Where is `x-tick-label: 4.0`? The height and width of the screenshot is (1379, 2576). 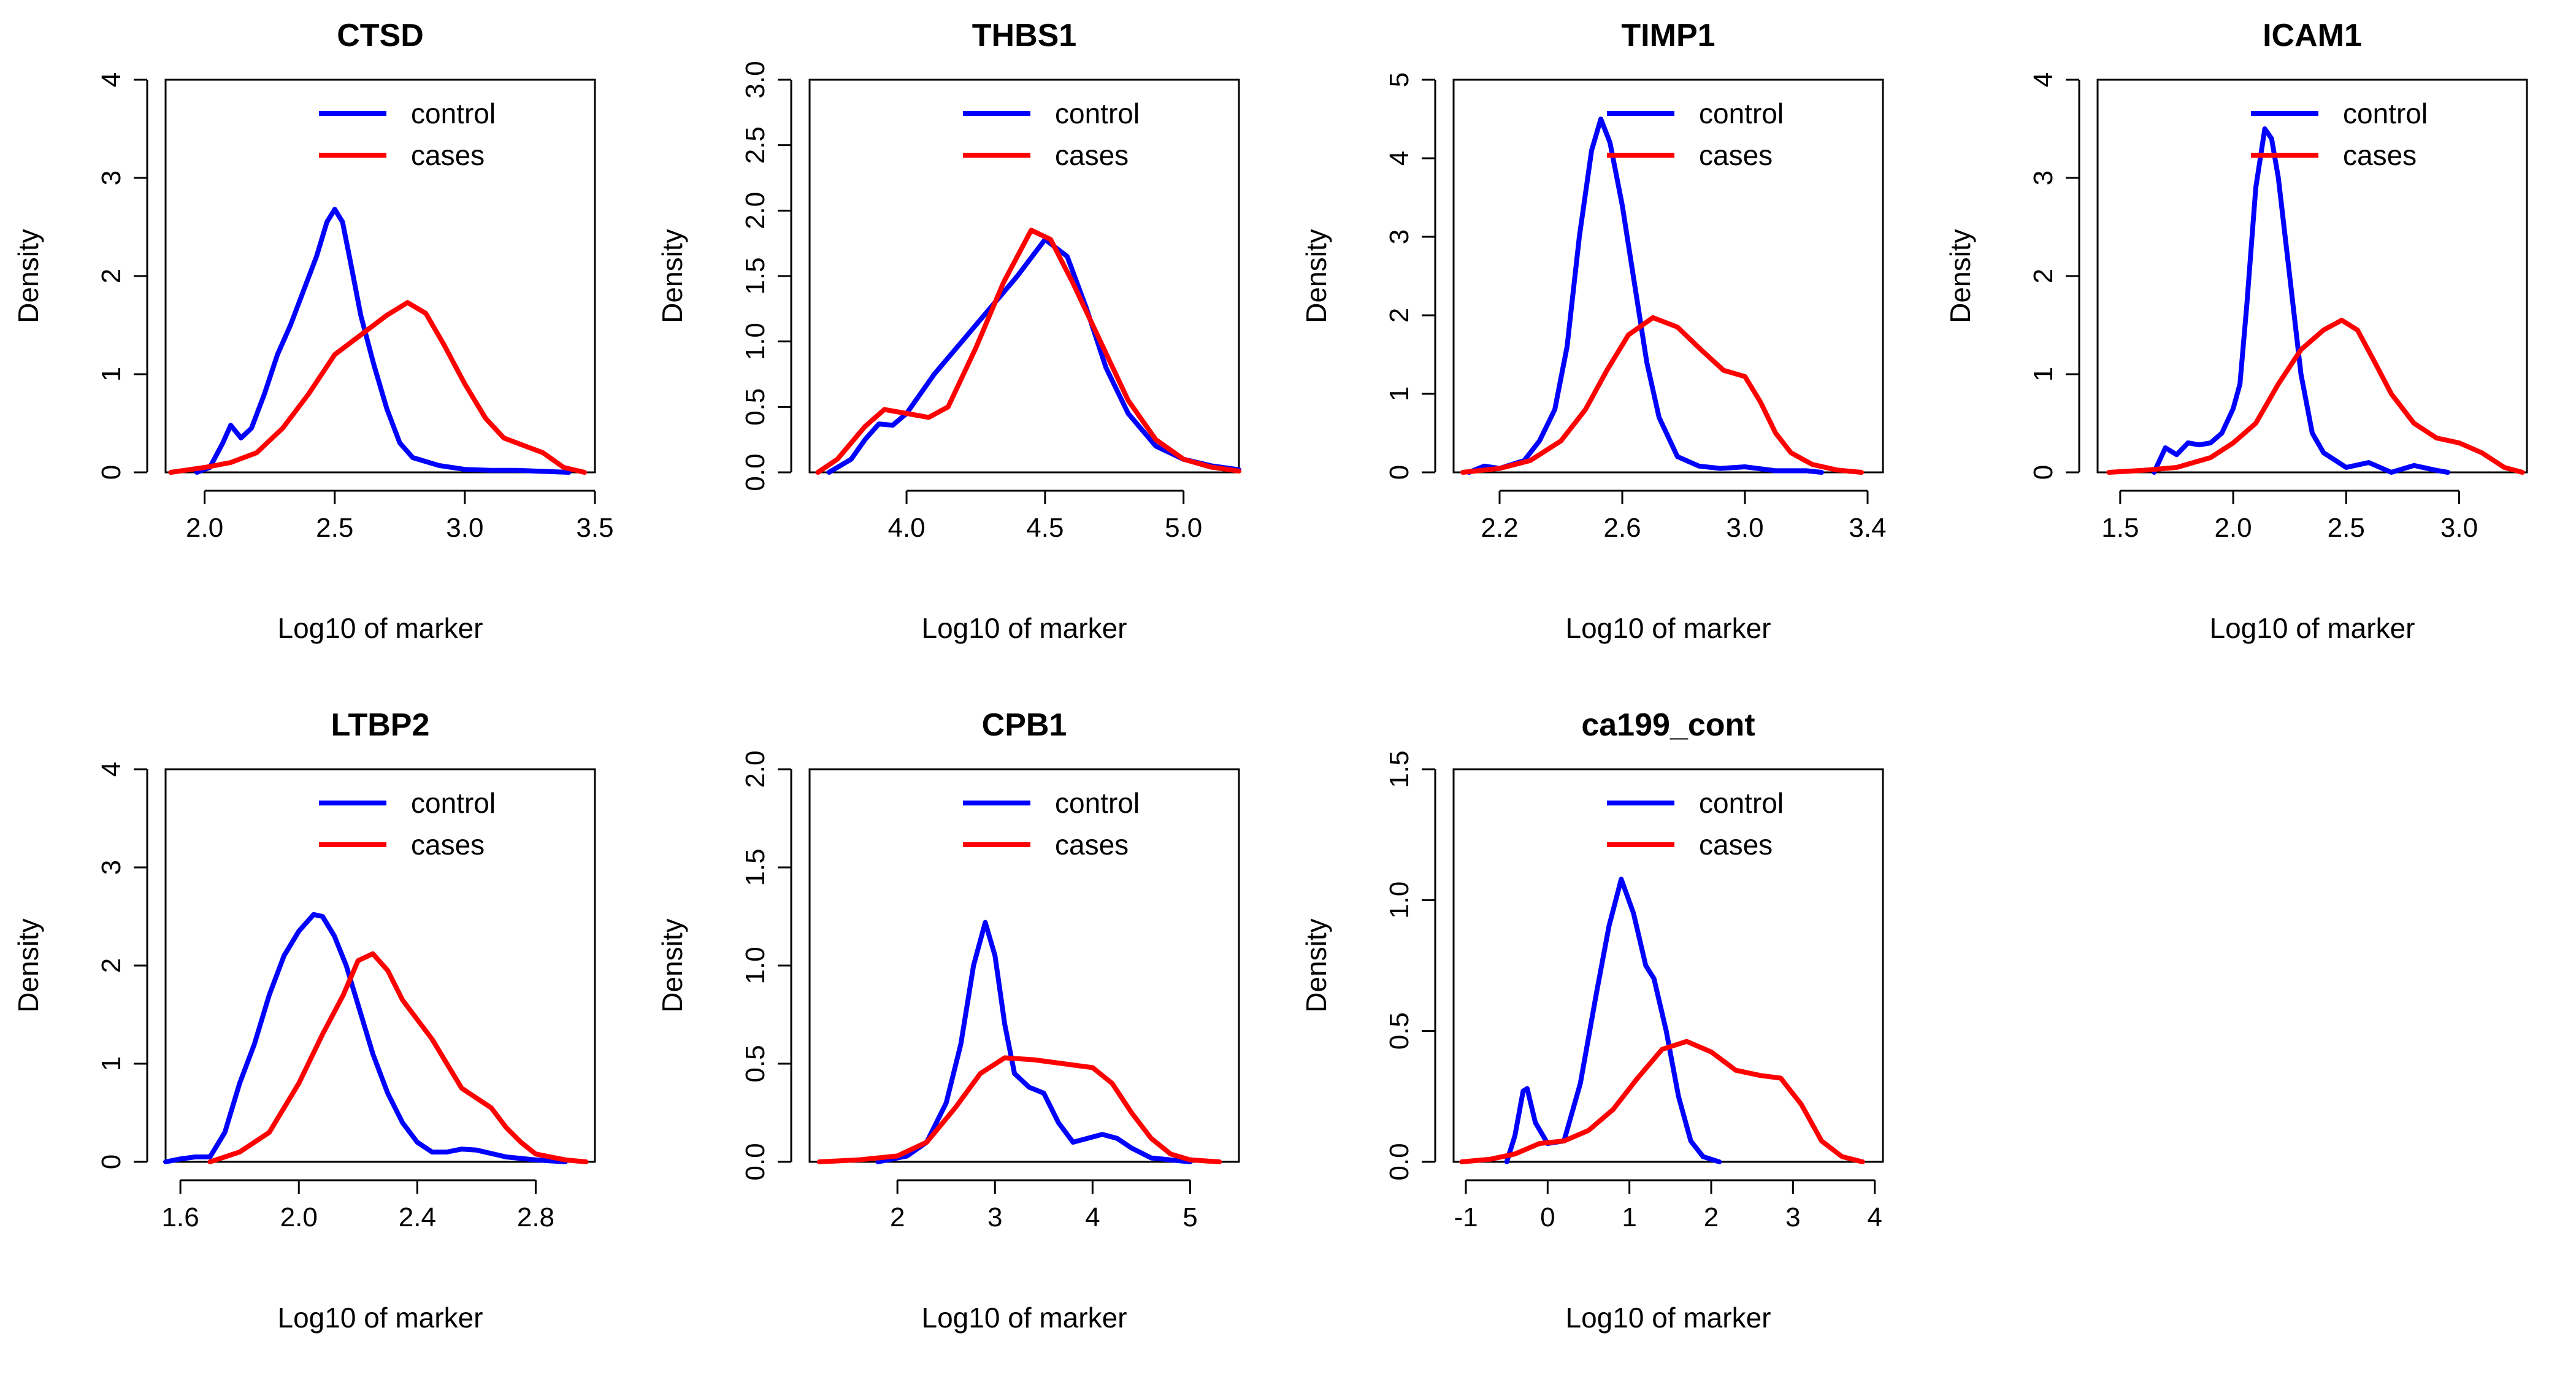
x-tick-label: 4.0 is located at coordinates (906, 528).